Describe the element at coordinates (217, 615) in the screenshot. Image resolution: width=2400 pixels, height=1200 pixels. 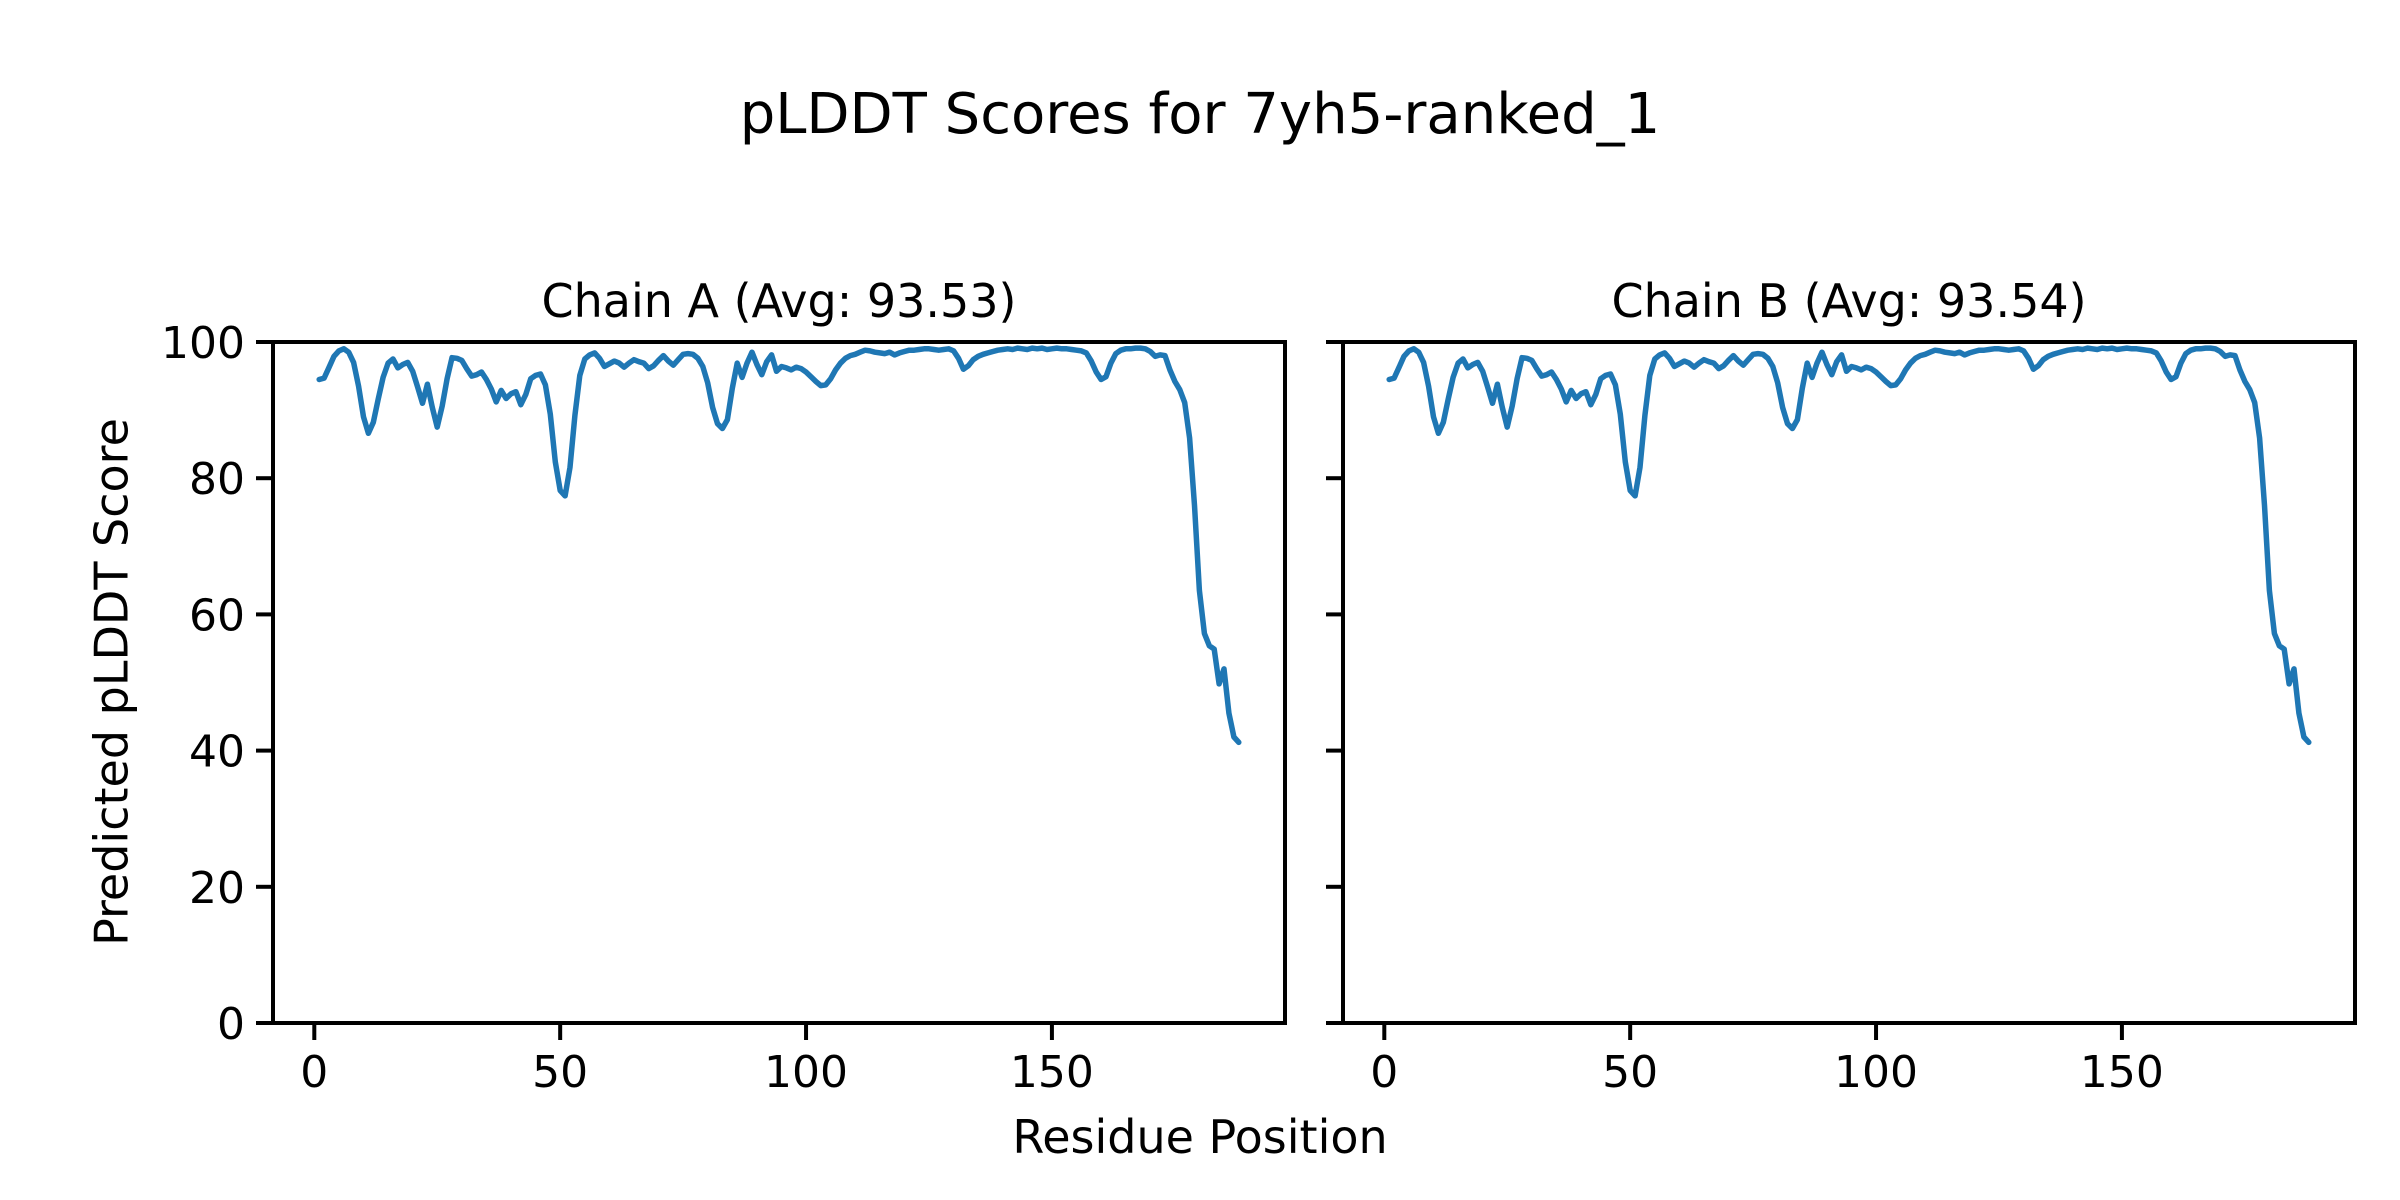
I see `y-tick-label: 60` at that location.